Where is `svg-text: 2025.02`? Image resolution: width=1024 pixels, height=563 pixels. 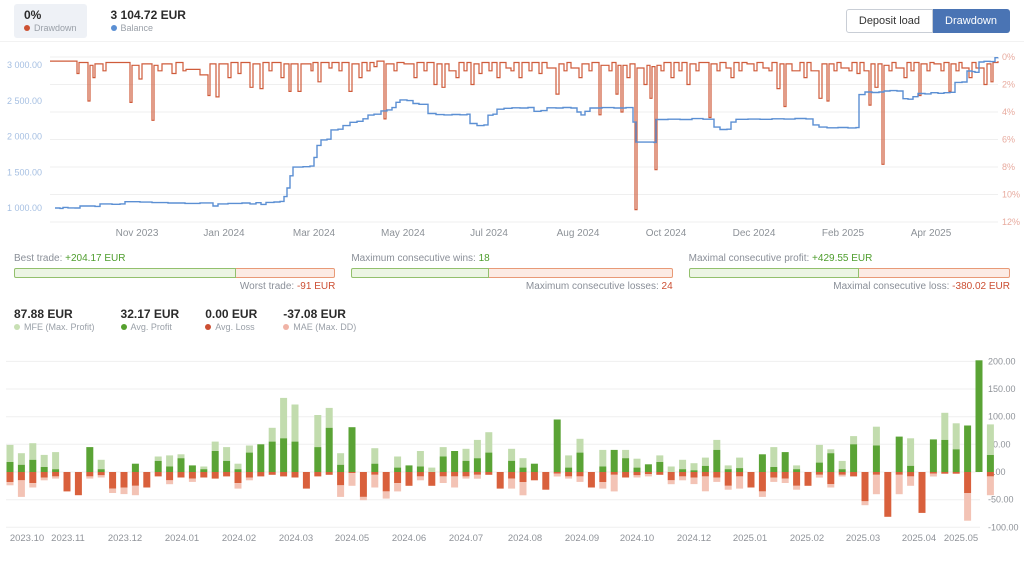 svg-text: 2025.02 is located at coordinates (807, 538).